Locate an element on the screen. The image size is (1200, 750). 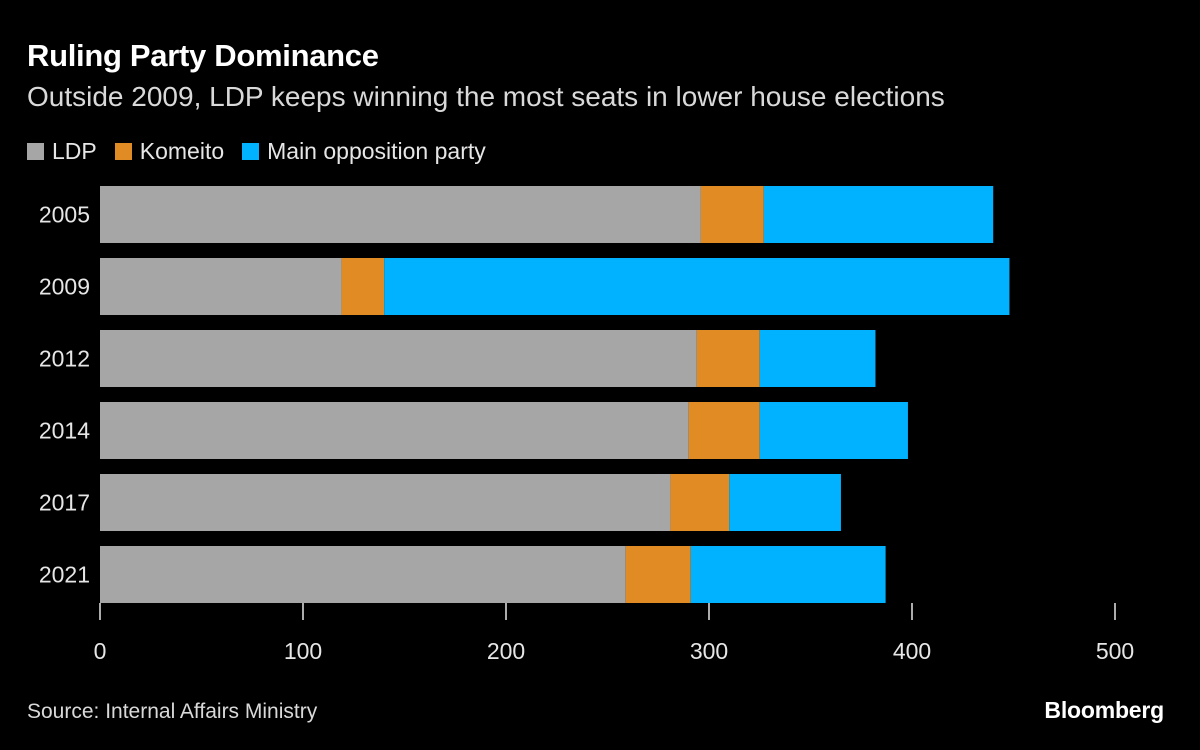
bar-main-opposition-party-2017 is located at coordinates (785, 502).